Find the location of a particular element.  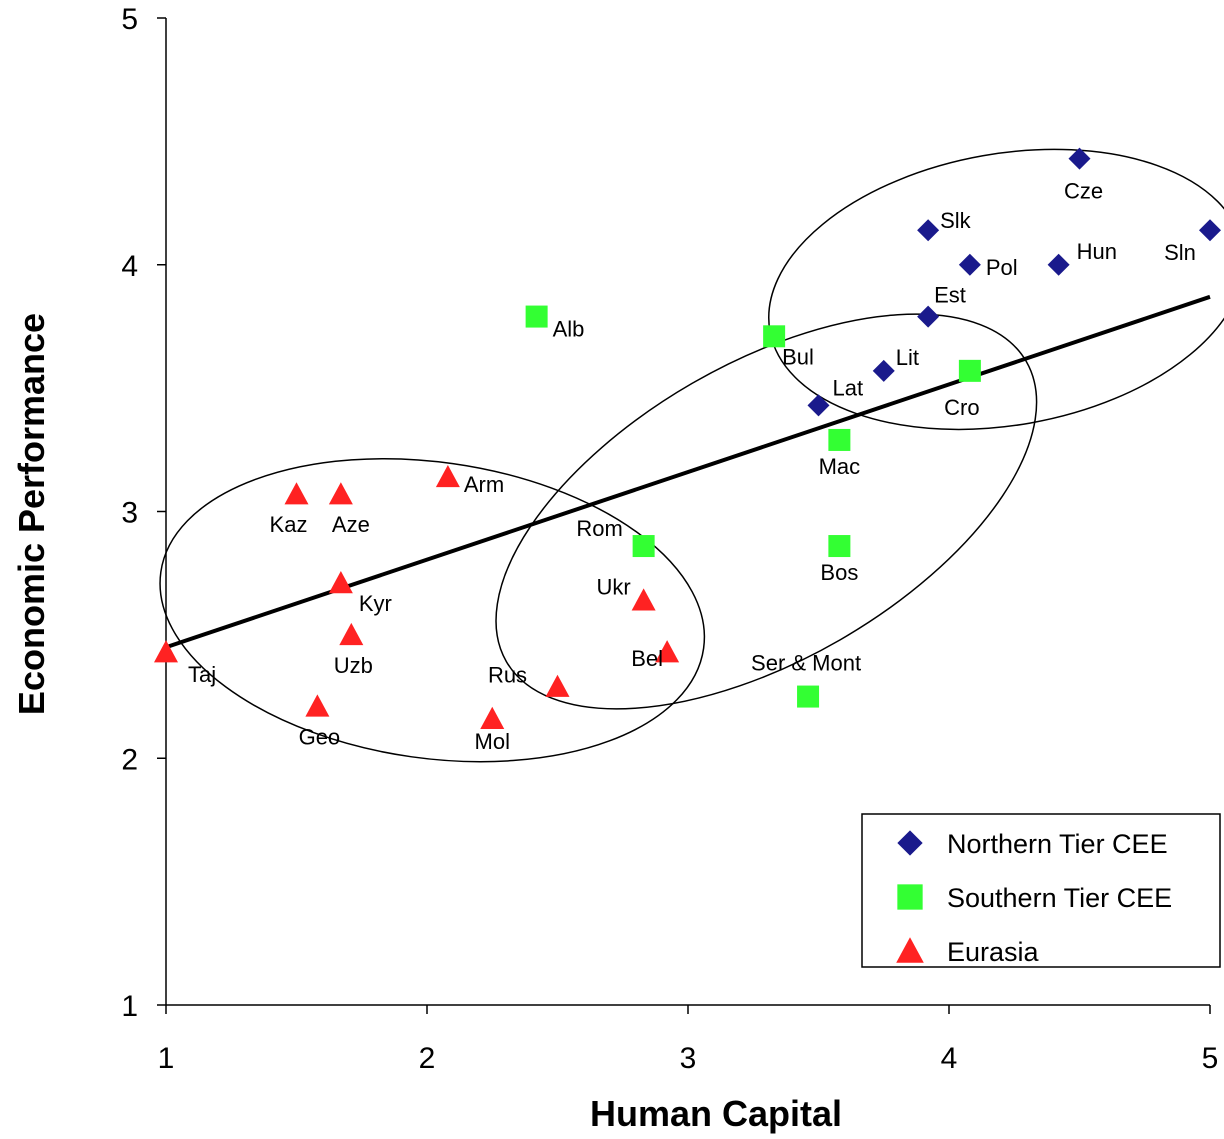

point-pol is located at coordinates (969, 264).